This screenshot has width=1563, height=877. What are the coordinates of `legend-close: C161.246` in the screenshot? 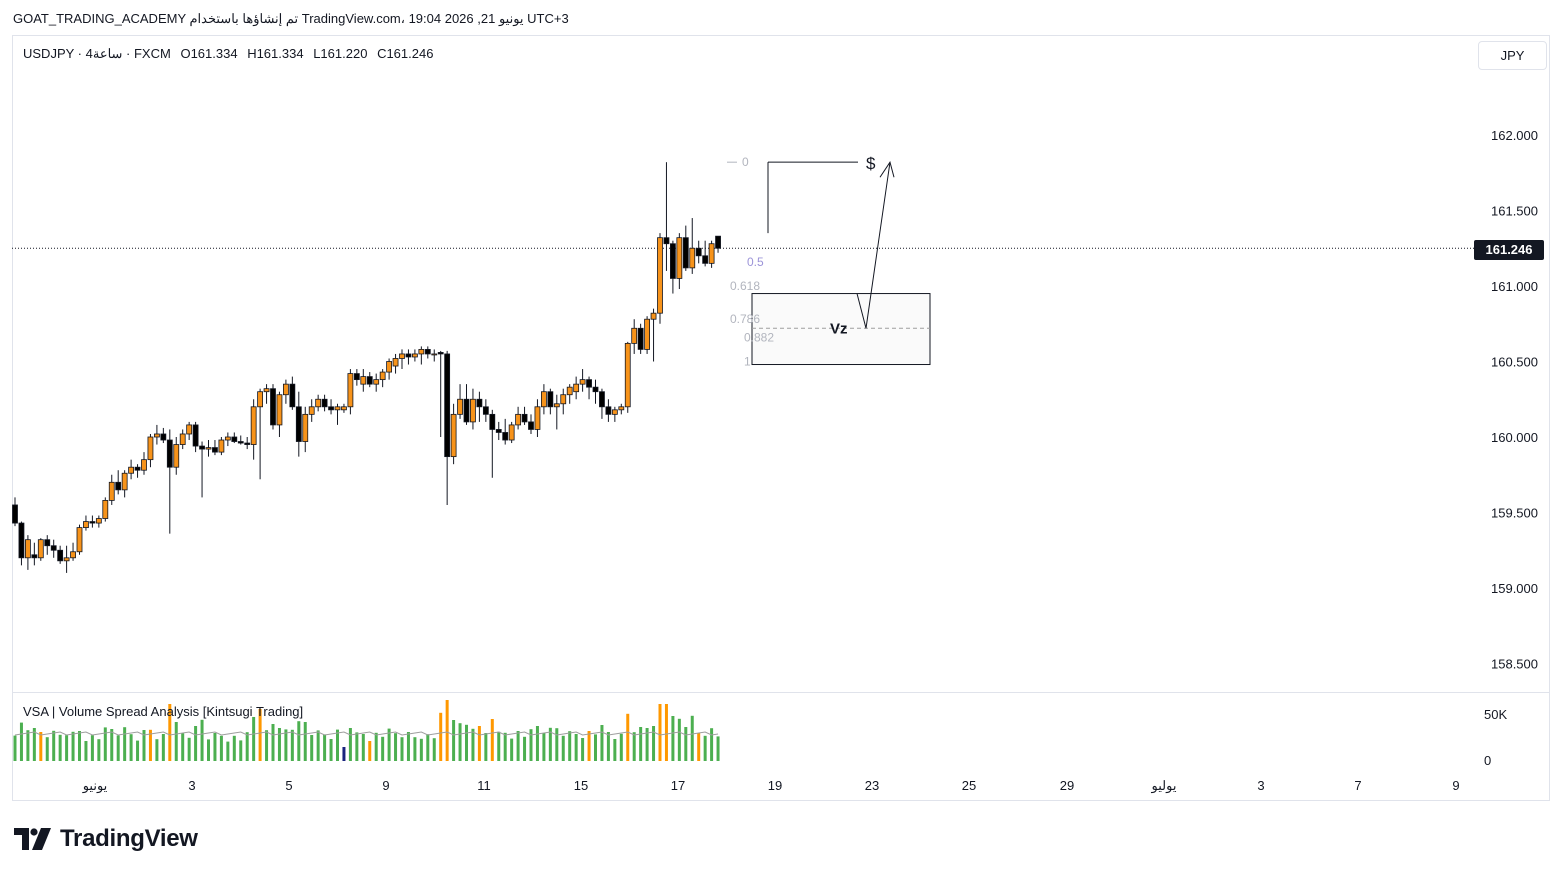 It's located at (405, 53).